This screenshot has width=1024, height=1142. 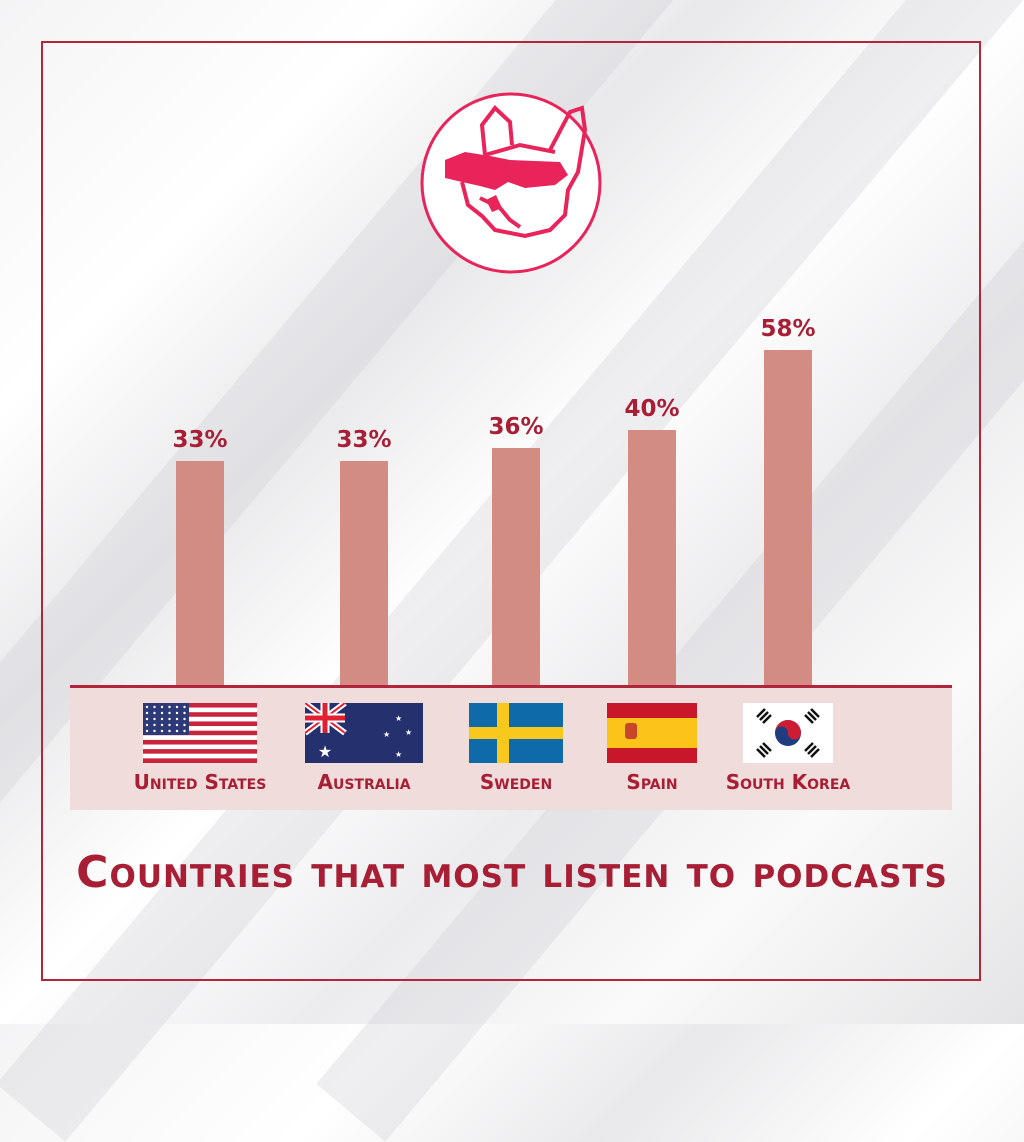 I want to click on category-label: Spain, so click(x=652, y=782).